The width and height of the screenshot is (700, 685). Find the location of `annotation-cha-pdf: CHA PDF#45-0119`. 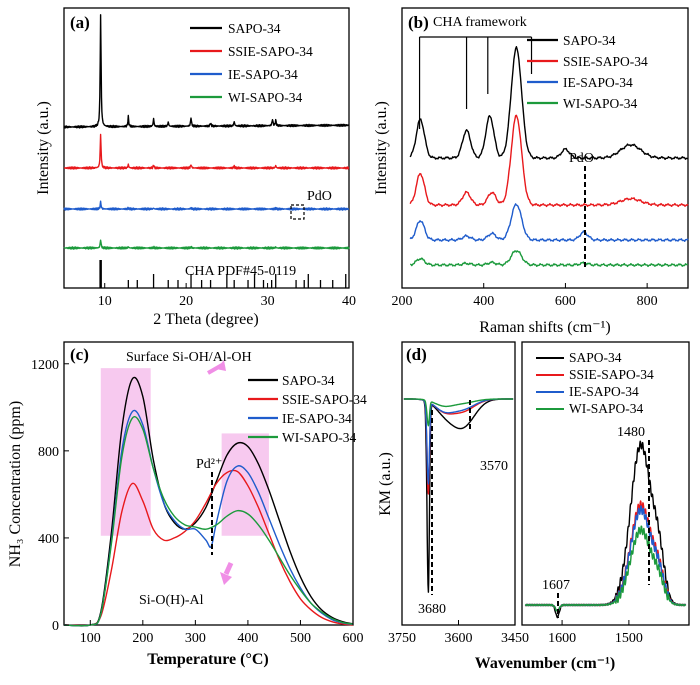

annotation-cha-pdf: CHA PDF#45-0119 is located at coordinates (240, 271).